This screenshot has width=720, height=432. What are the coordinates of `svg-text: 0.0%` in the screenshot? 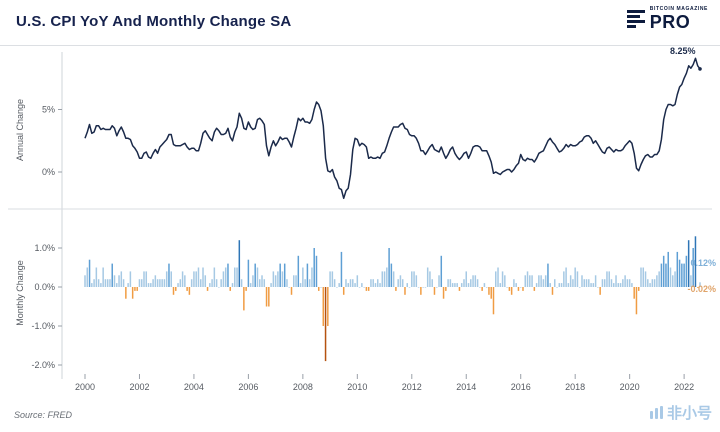 It's located at (44, 287).